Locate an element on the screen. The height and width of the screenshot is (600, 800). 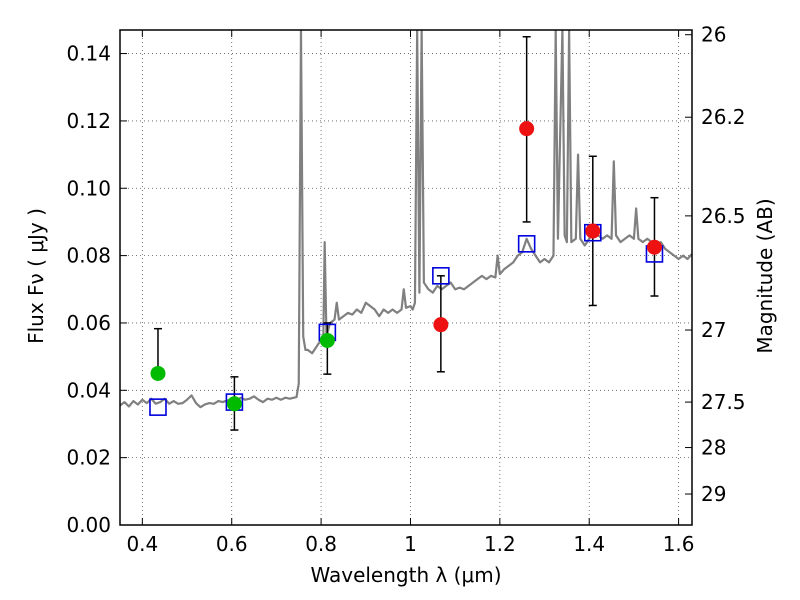
y2-tick-label: 29 is located at coordinates (713, 494).